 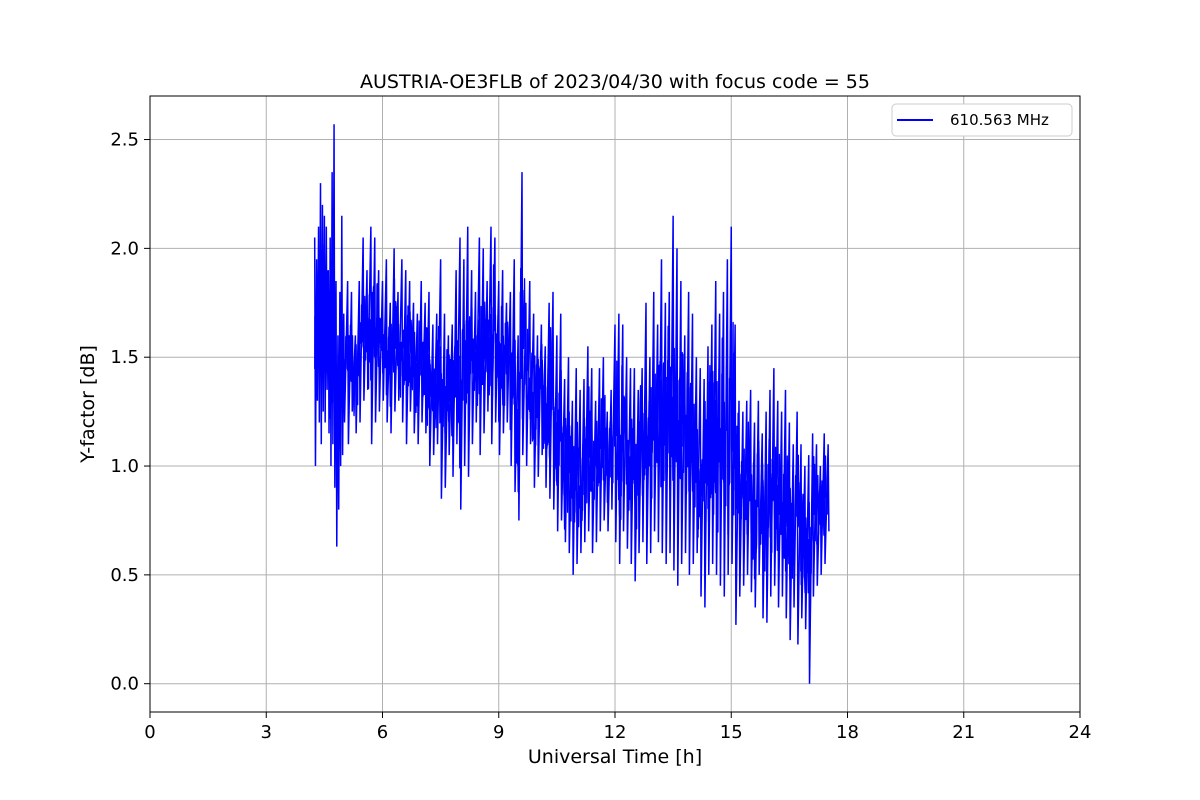 What do you see at coordinates (124, 248) in the screenshot?
I see `y-tick-label: 2.0` at bounding box center [124, 248].